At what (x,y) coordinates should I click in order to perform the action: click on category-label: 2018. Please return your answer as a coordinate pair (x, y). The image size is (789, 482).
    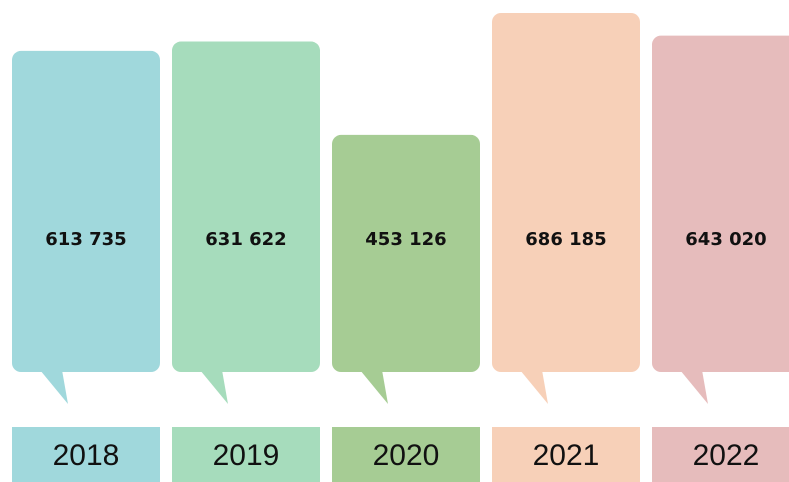
    Looking at the image, I should click on (86, 455).